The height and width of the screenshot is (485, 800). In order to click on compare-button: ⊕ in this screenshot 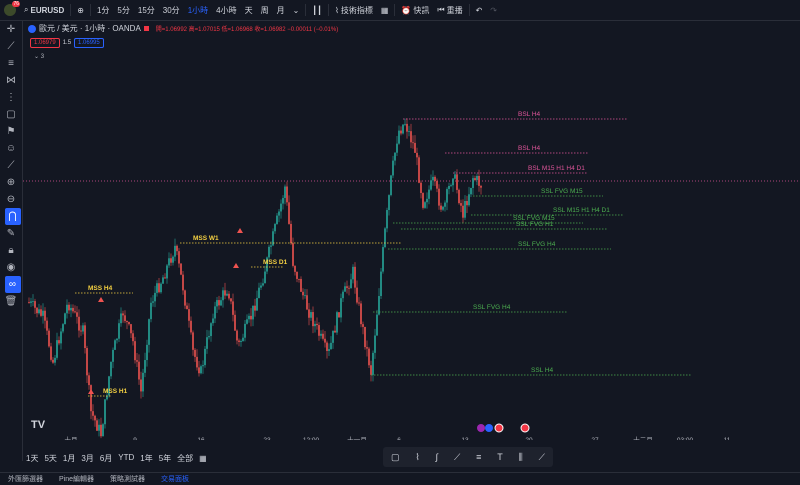, I will do `click(80, 10)`.